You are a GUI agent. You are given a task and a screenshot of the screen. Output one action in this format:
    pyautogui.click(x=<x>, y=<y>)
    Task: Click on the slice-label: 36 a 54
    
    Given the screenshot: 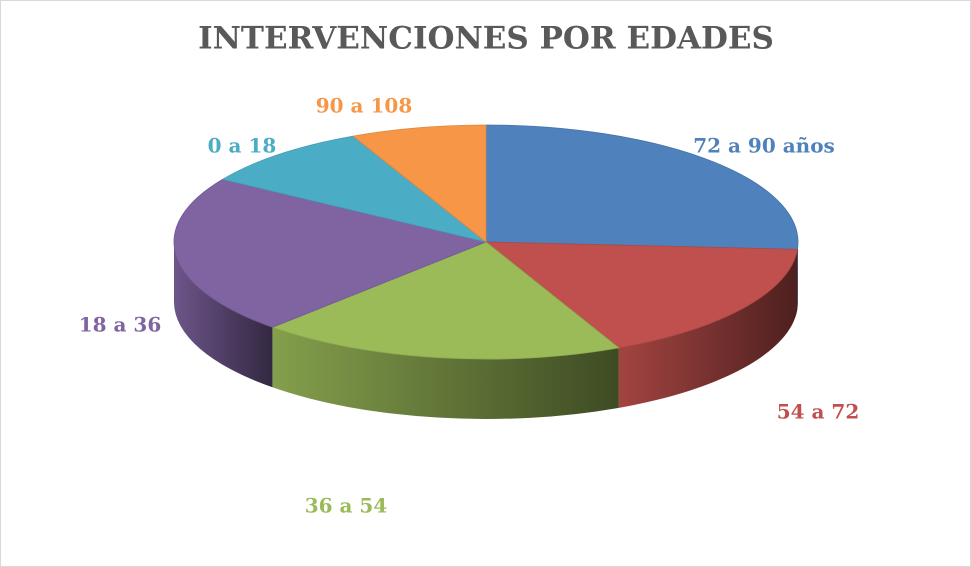 What is the action you would take?
    pyautogui.click(x=346, y=506)
    